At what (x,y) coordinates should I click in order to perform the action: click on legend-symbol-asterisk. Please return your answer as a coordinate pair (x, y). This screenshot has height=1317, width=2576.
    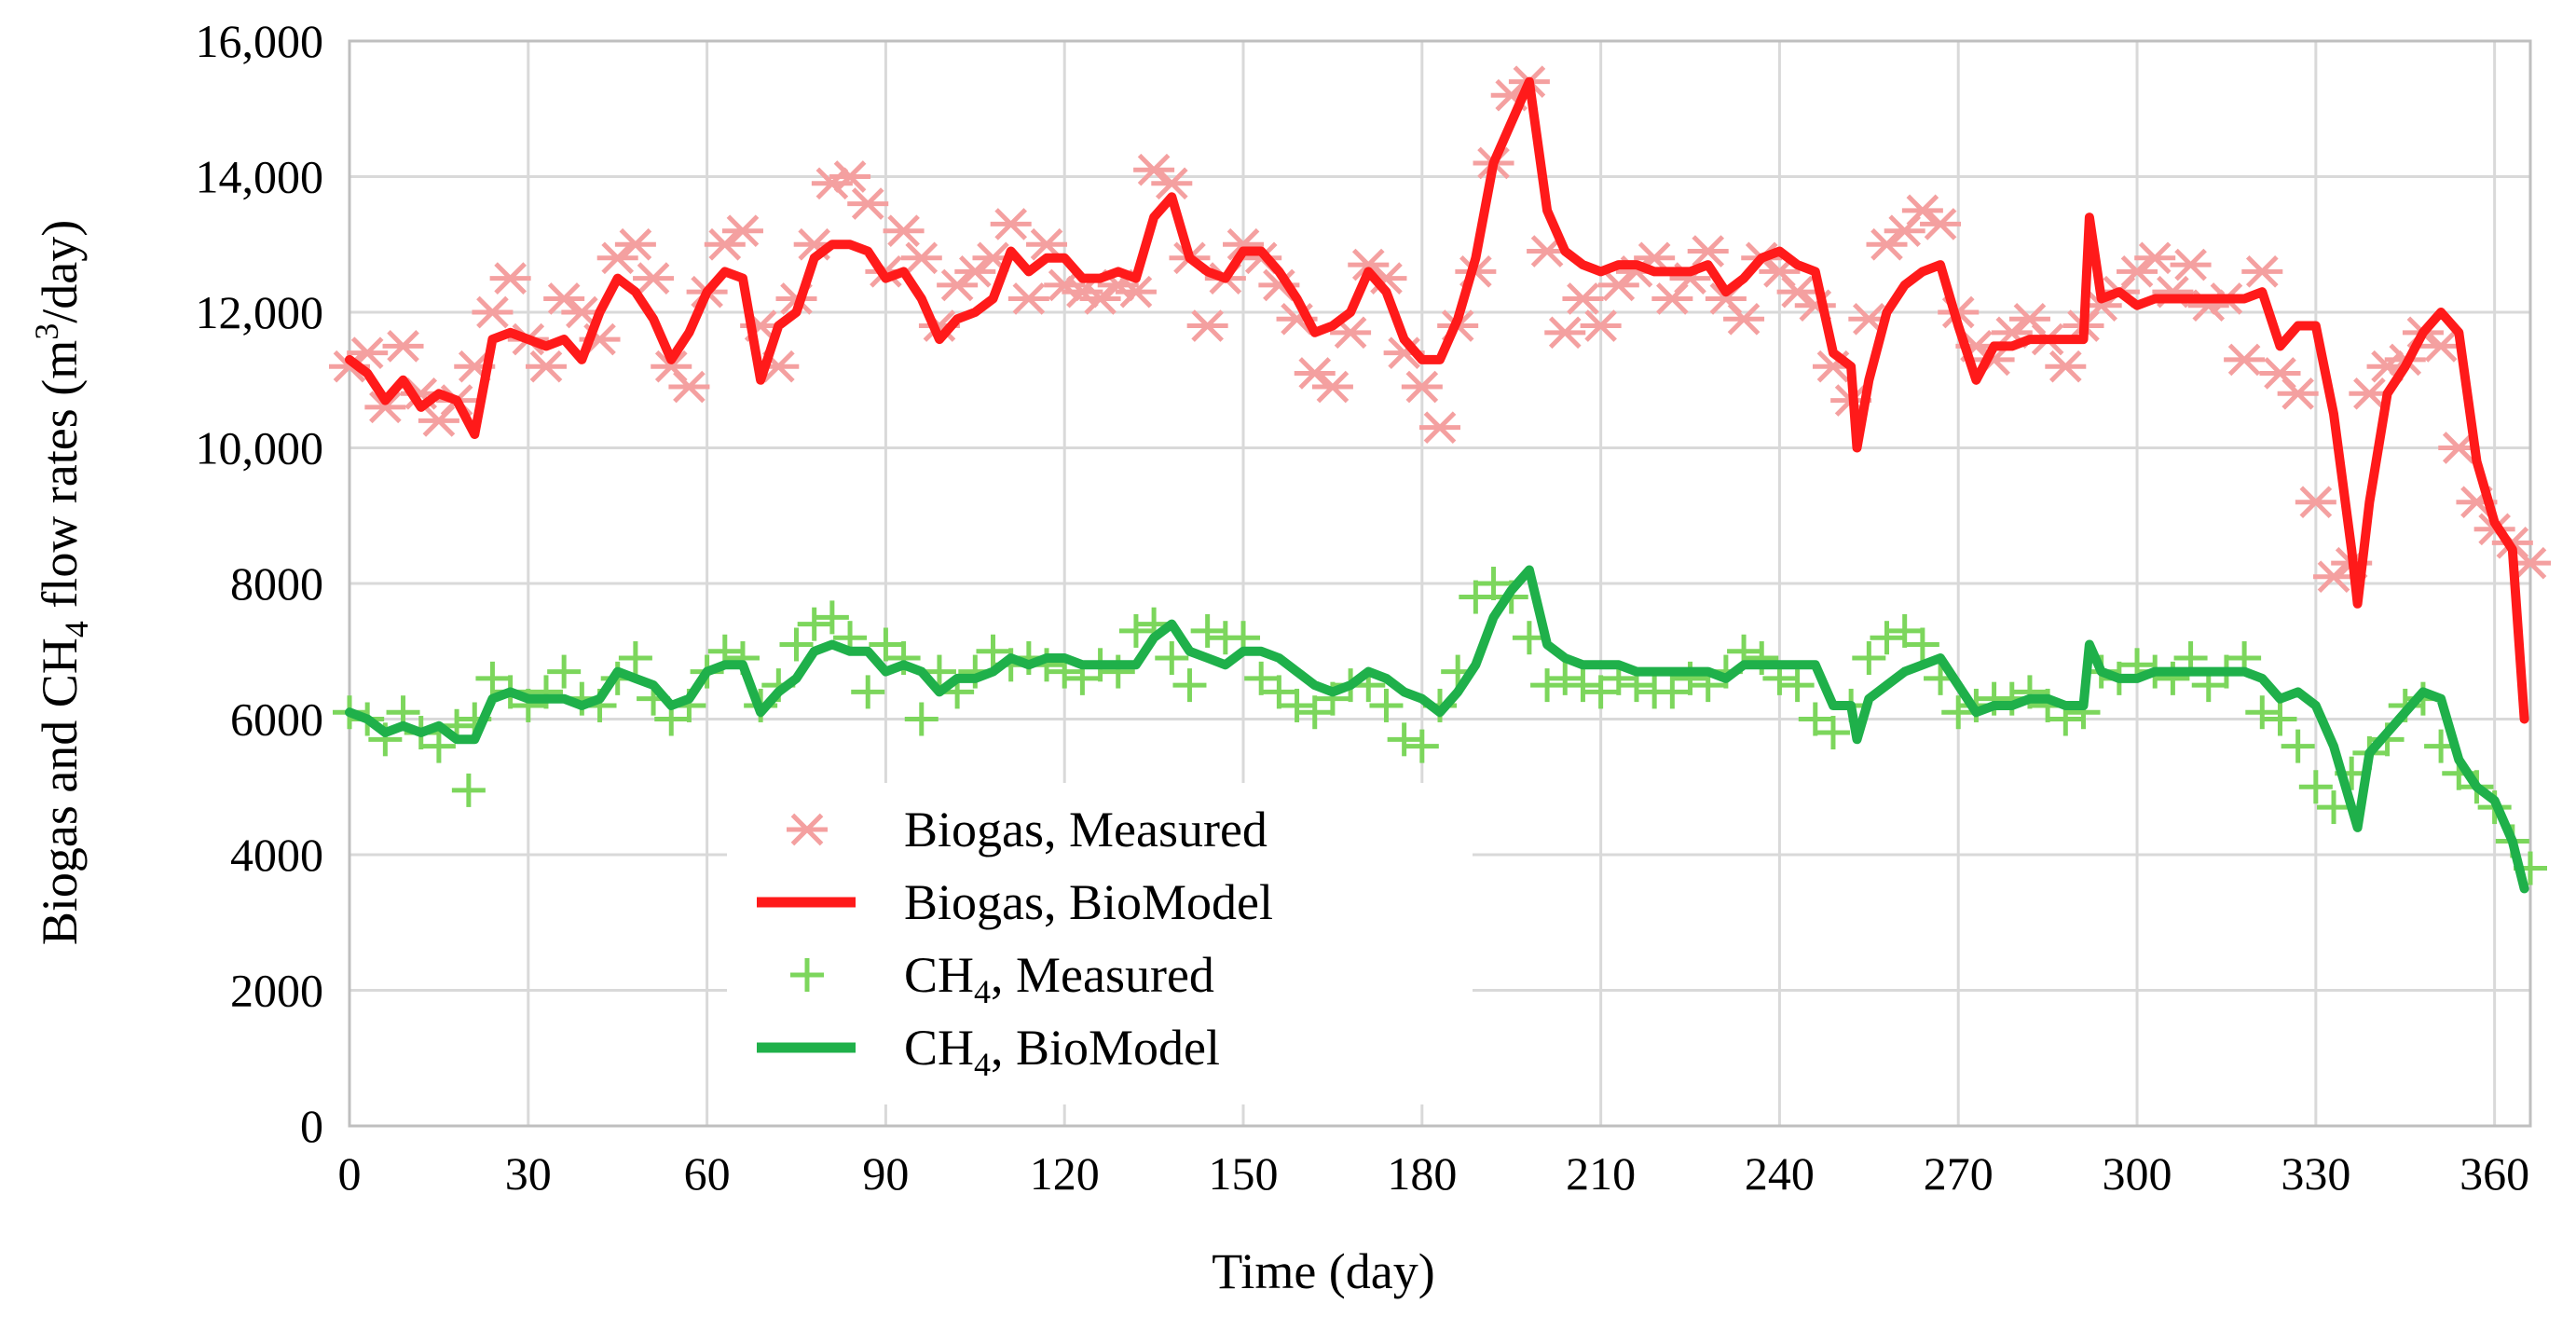
    Looking at the image, I should click on (807, 829).